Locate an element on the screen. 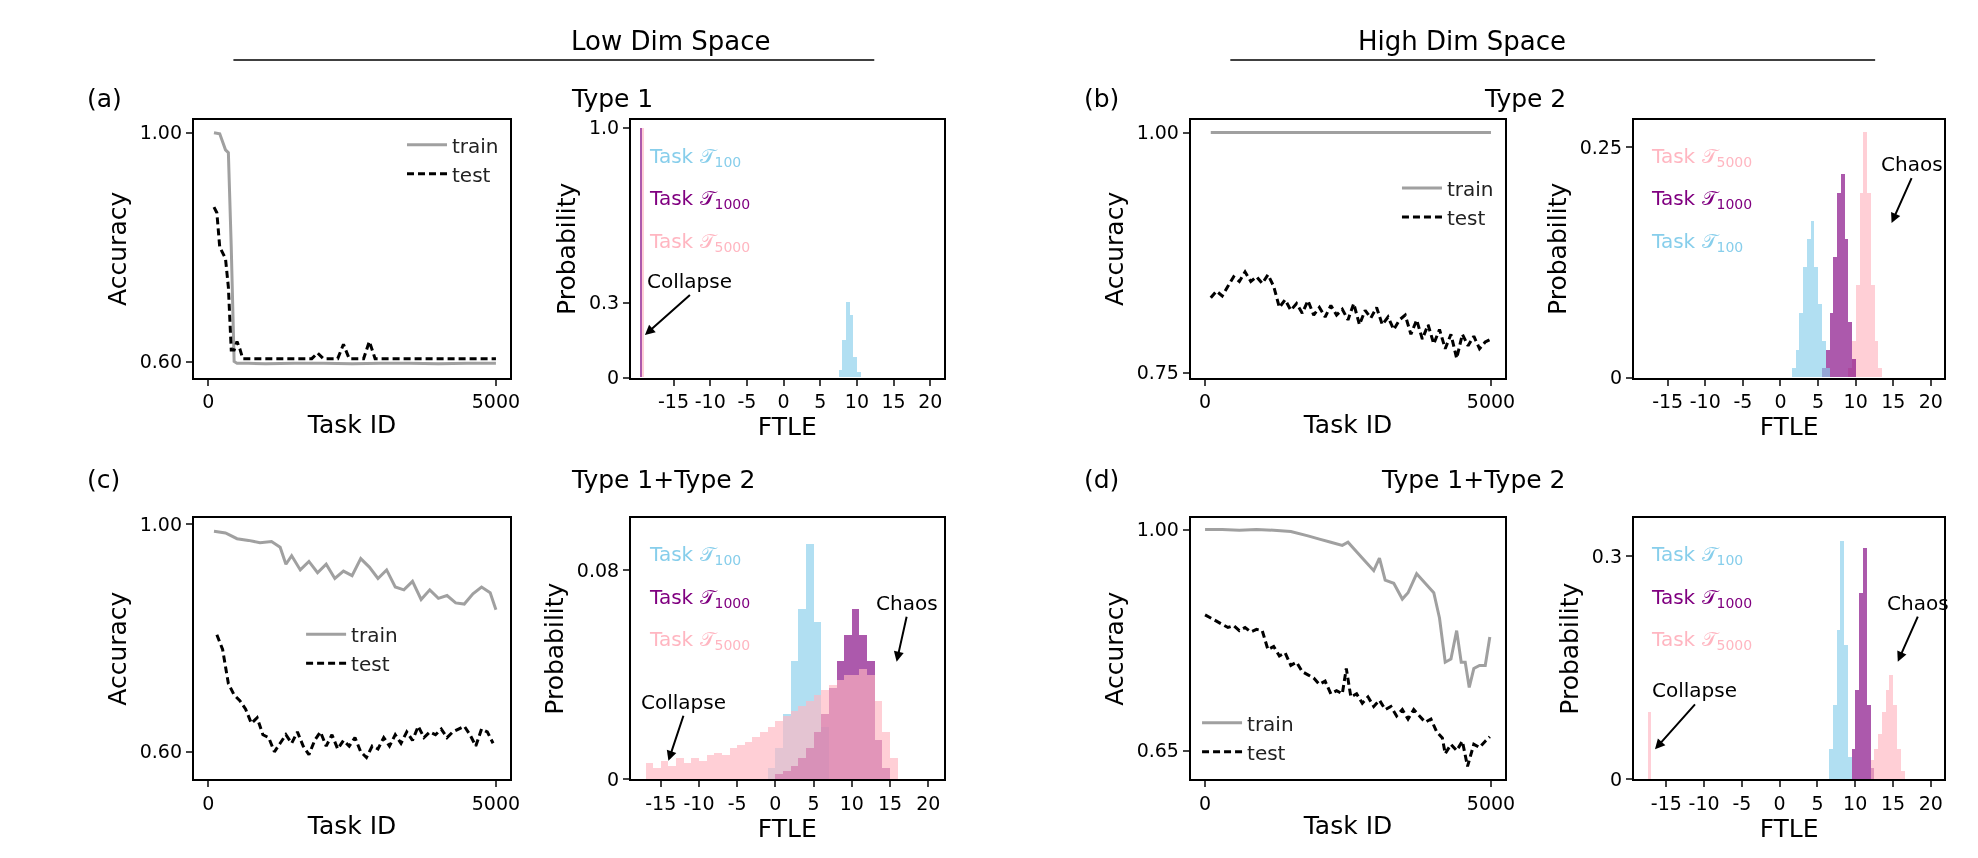 The image size is (1978, 858). y-tick-label: 0.65 is located at coordinates (1157, 750).